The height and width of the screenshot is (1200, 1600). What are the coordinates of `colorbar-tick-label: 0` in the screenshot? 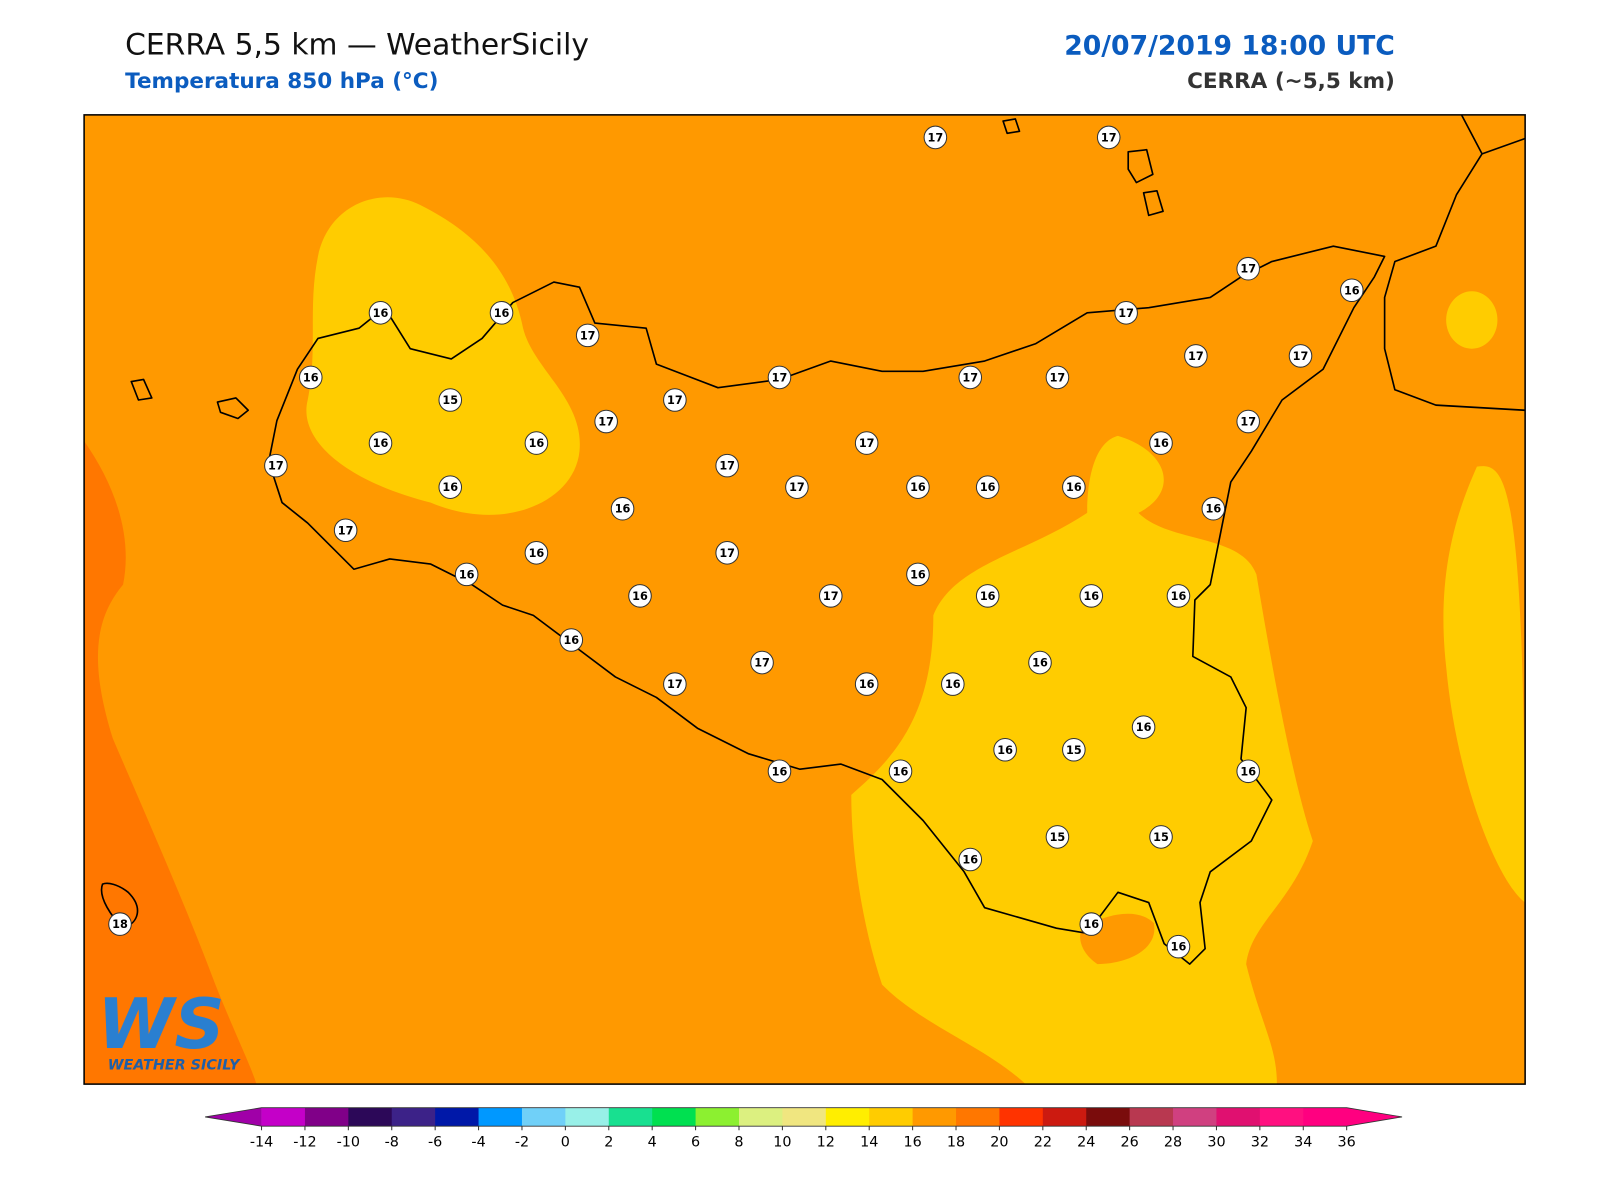 It's located at (565, 1143).